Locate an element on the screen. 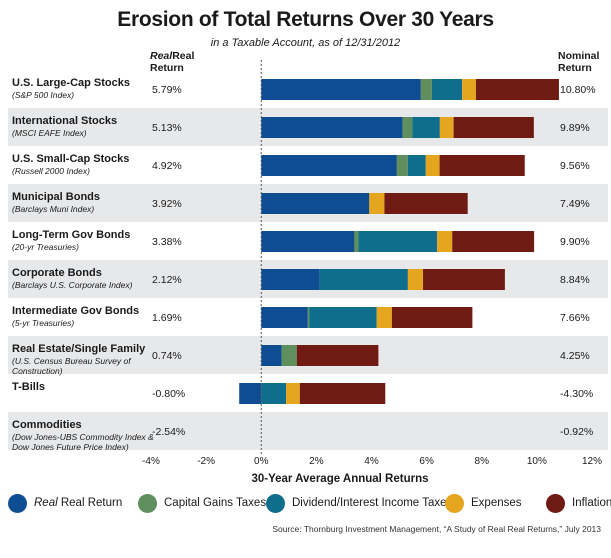 The width and height of the screenshot is (611, 558). category-label: Corporate Bonds is located at coordinates (57, 273).